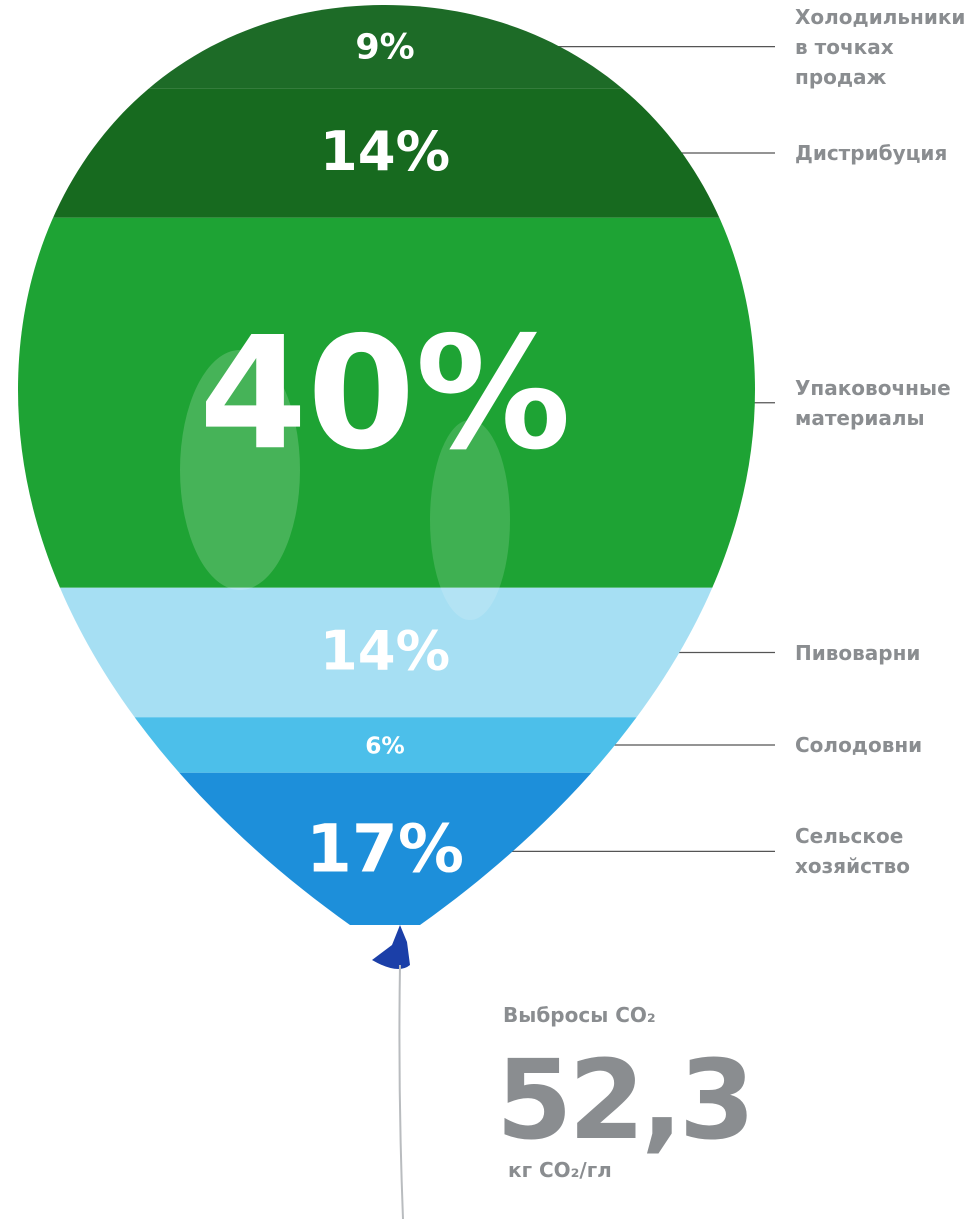 The height and width of the screenshot is (1219, 980). Describe the element at coordinates (385, 393) in the screenshot. I see `segment-label: 40%` at that location.